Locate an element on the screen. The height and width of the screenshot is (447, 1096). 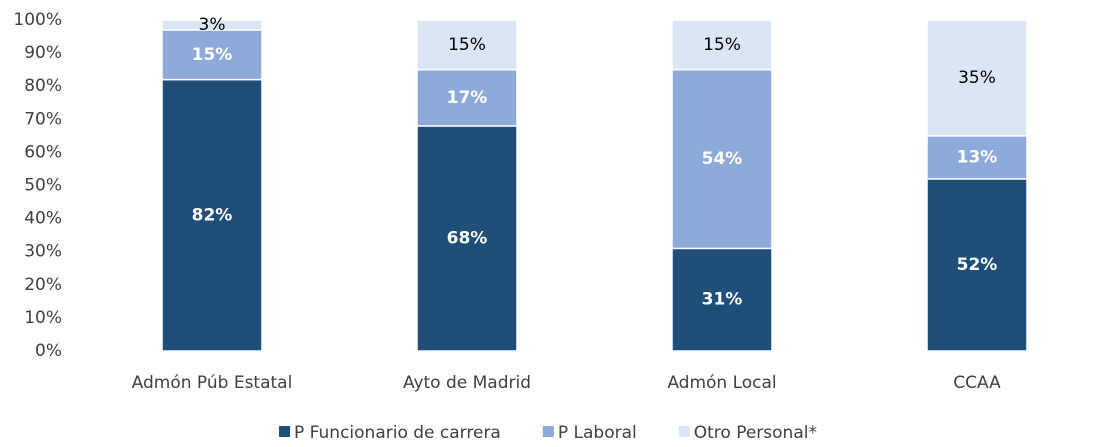
legend-label: P Funcionario de carrera is located at coordinates (397, 433).